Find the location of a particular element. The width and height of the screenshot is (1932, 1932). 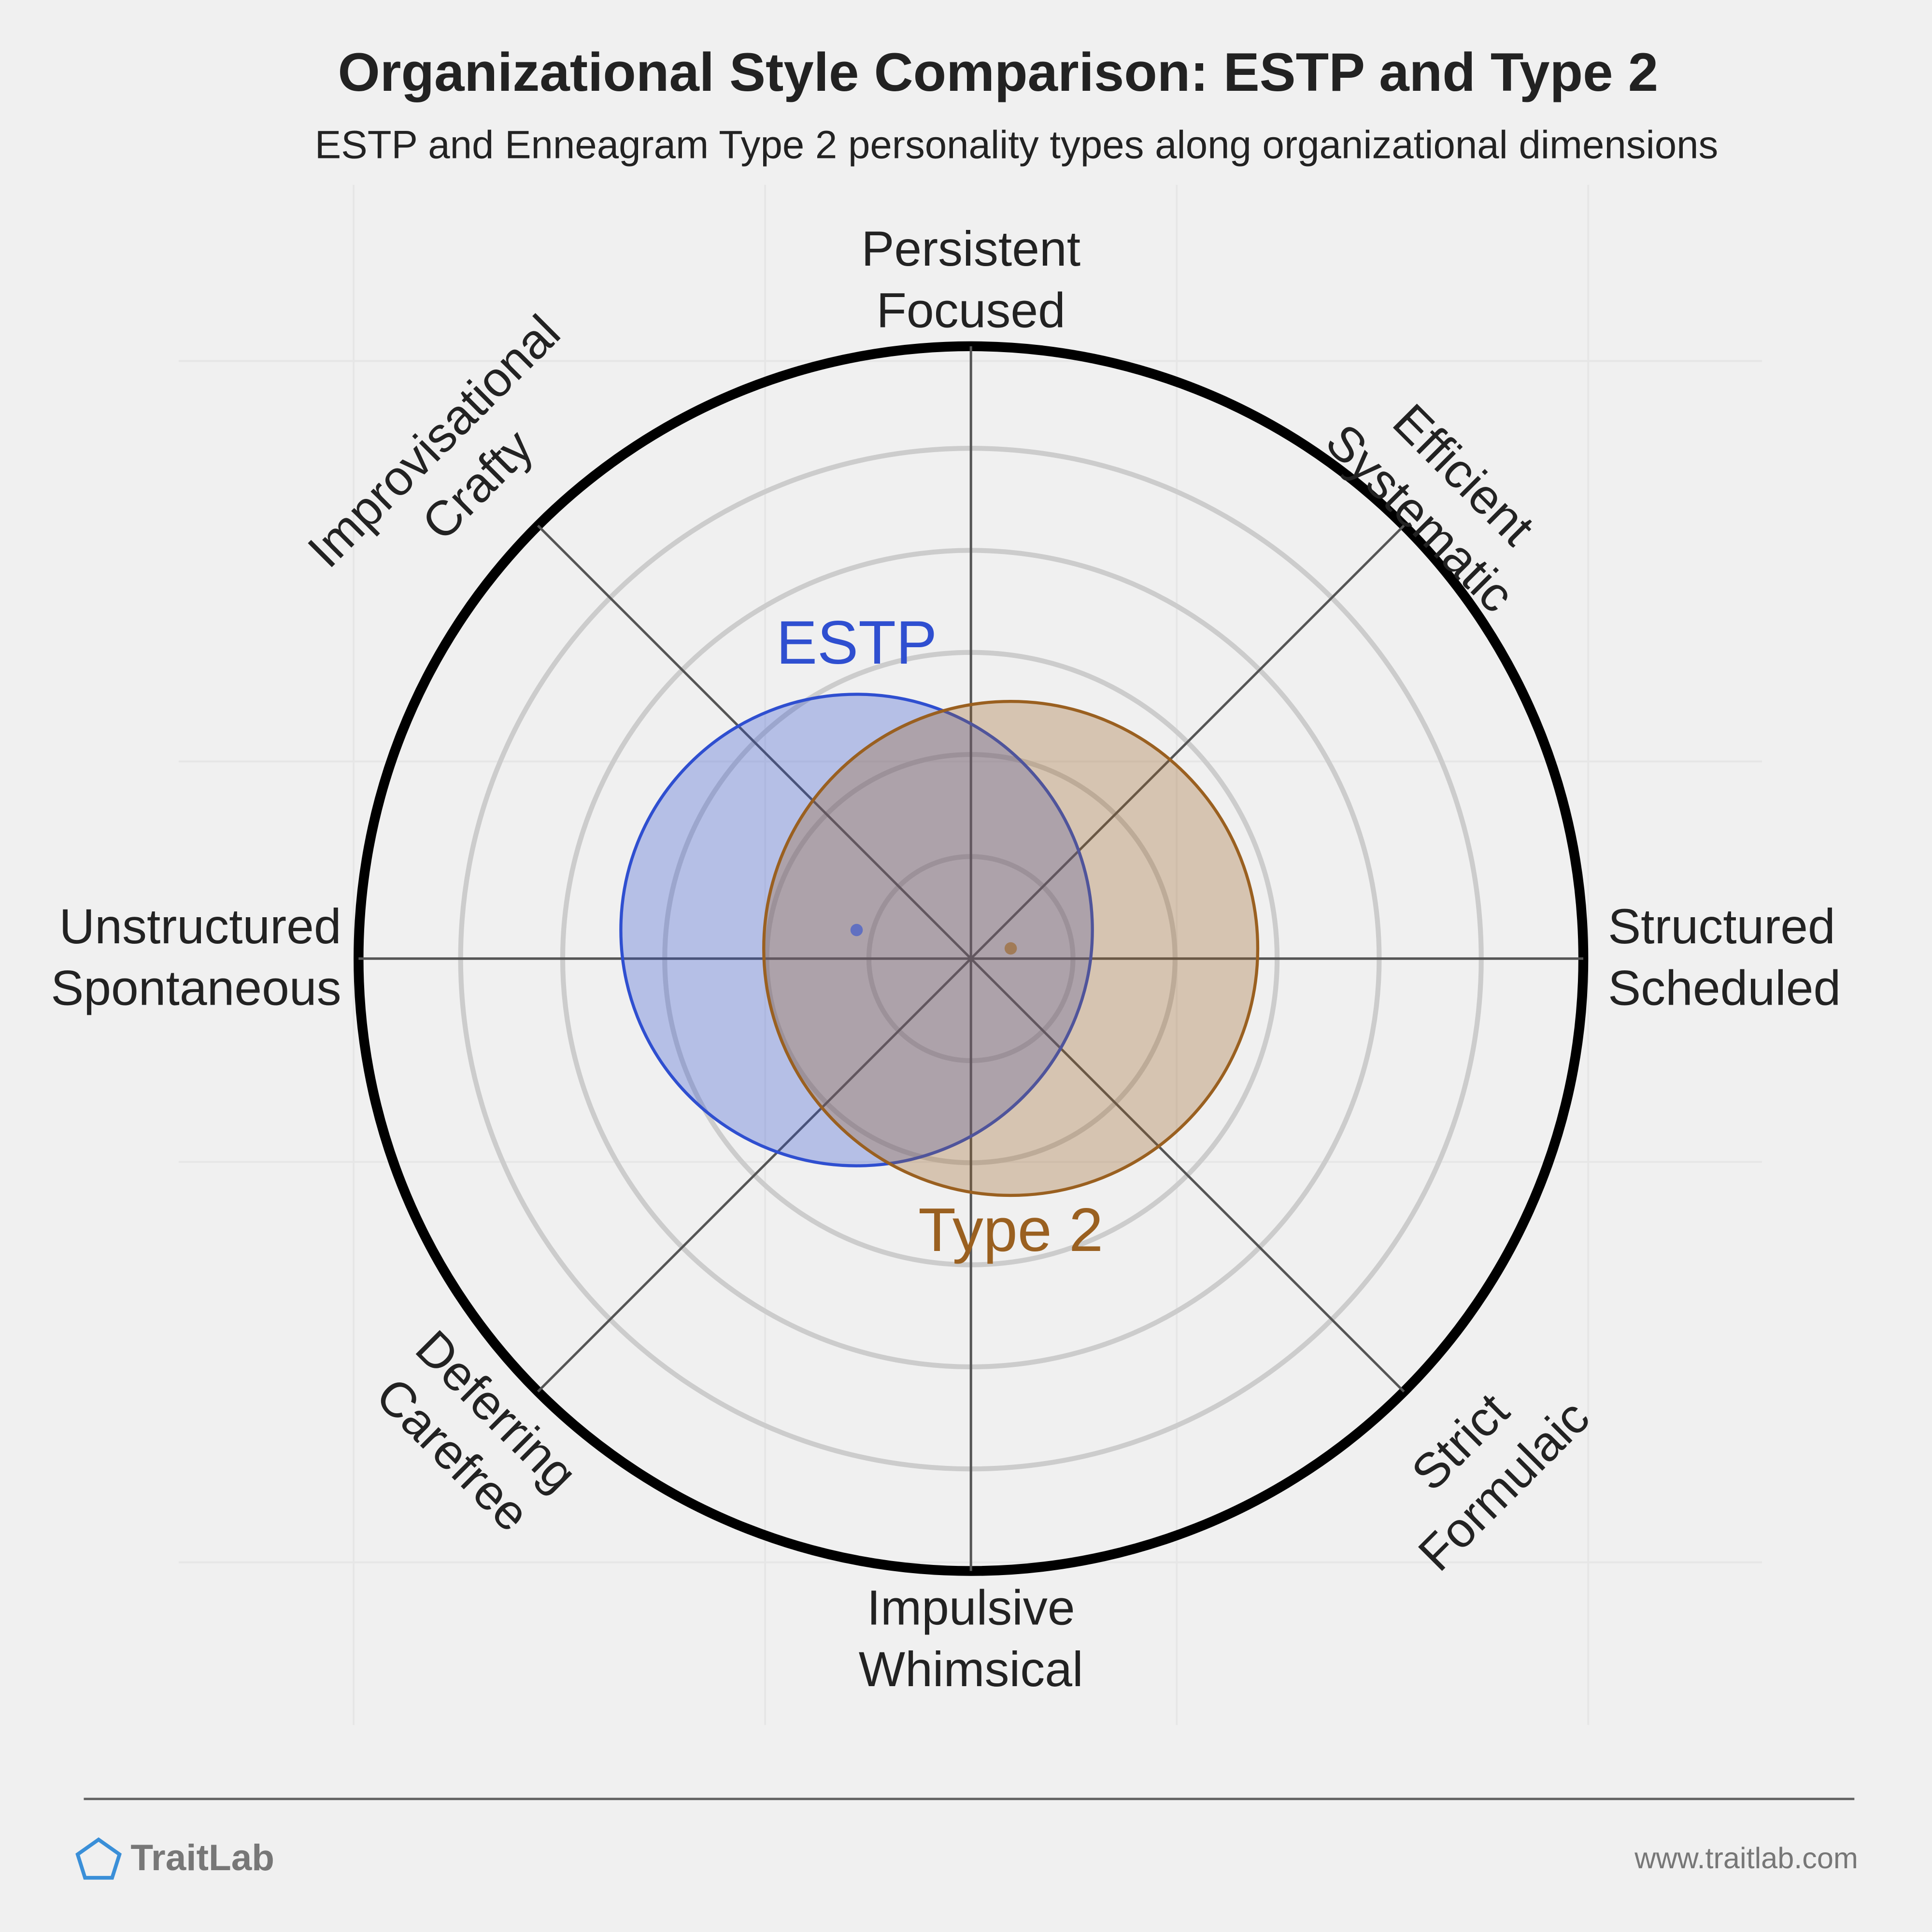

axis-label-line: Impulsive is located at coordinates (971, 1607).